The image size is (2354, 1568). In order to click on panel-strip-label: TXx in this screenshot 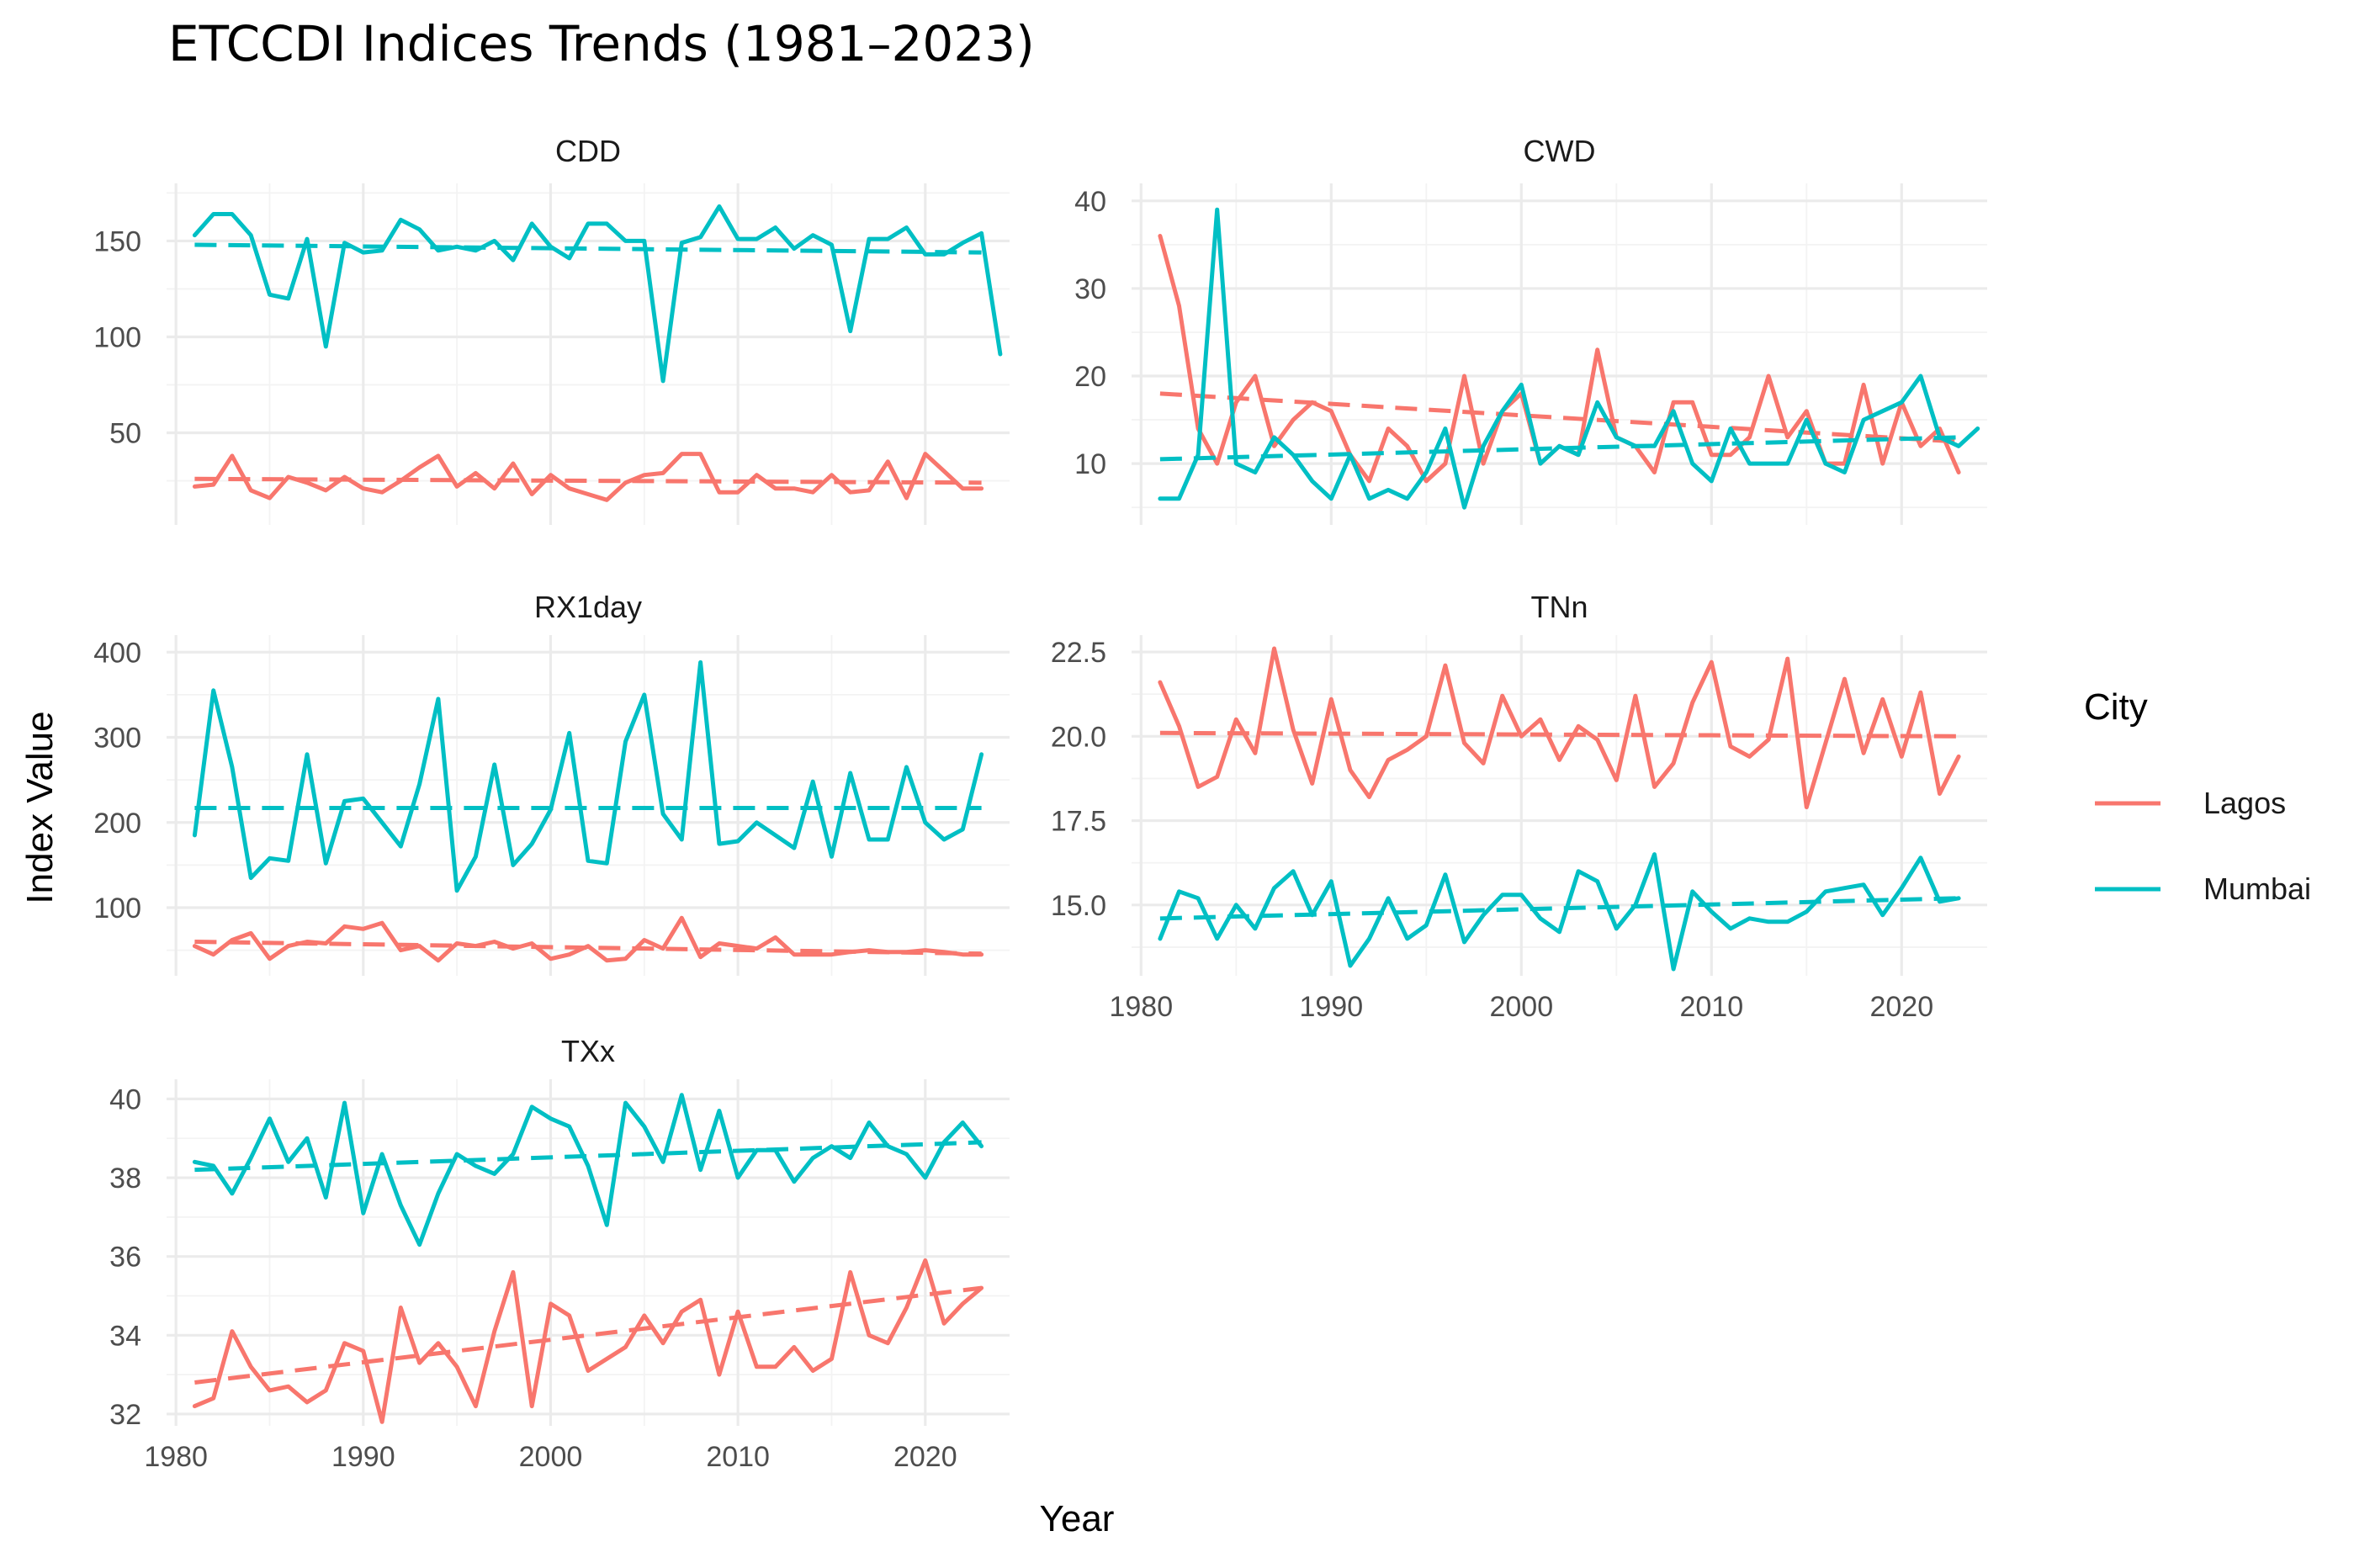, I will do `click(588, 1051)`.